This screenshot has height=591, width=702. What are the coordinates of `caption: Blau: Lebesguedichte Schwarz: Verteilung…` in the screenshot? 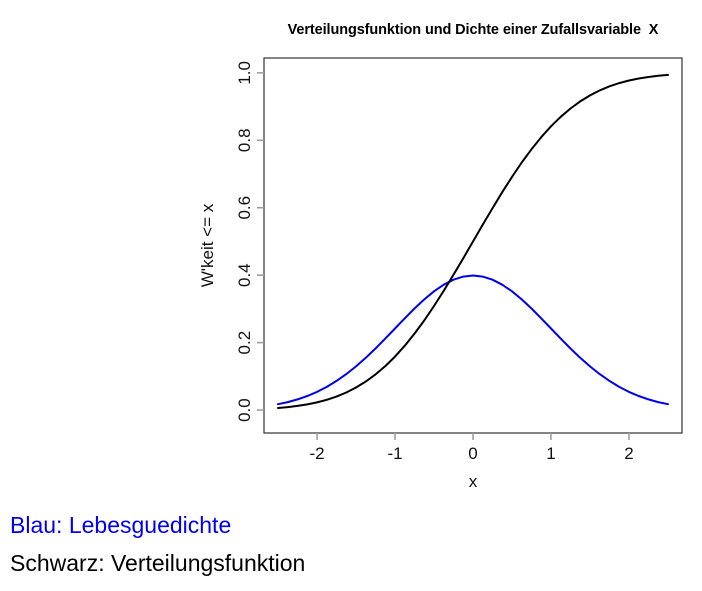 It's located at (157, 544).